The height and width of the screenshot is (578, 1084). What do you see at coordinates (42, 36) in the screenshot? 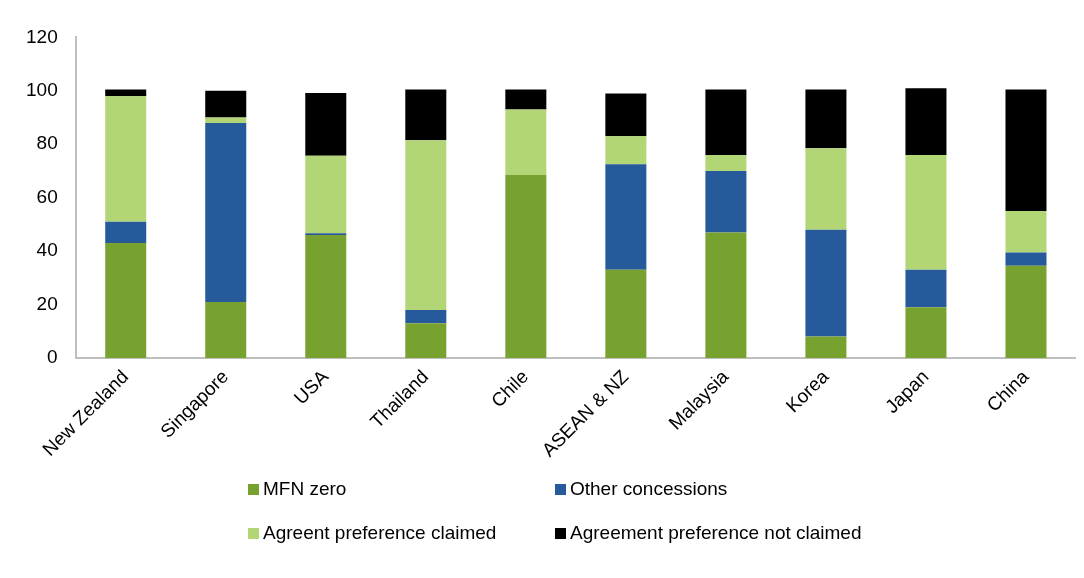
I see `y-tick-label: 120` at bounding box center [42, 36].